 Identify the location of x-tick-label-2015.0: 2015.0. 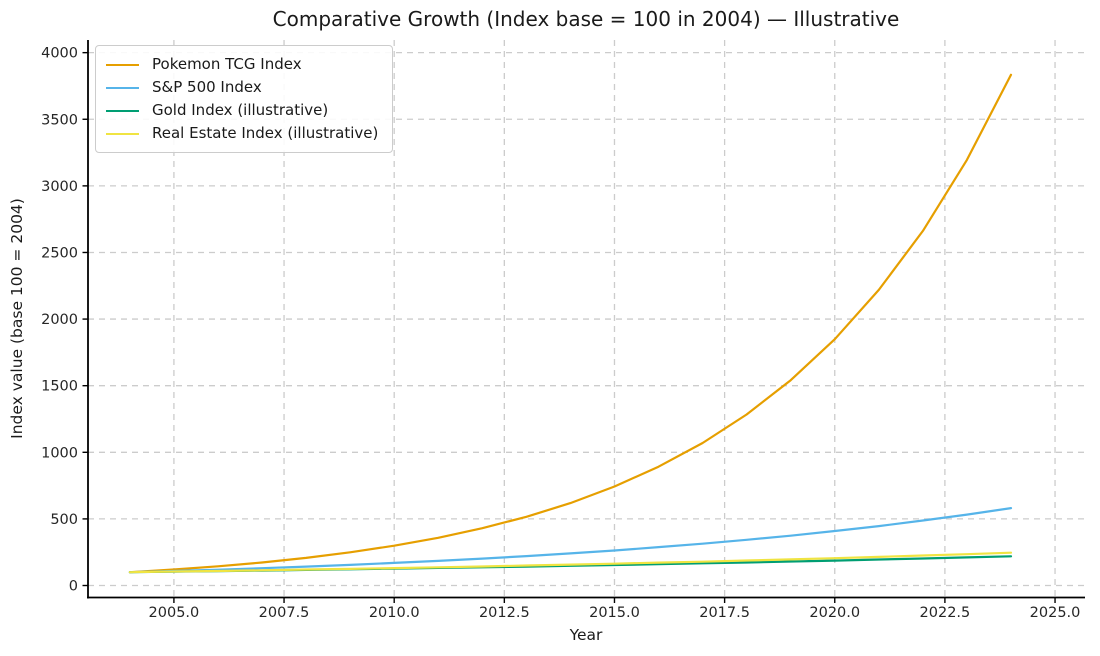
(614, 613).